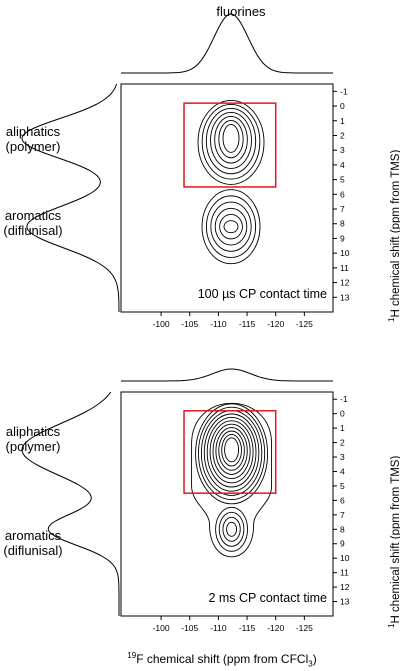  I want to click on y-tick-label: 8, so click(342, 224).